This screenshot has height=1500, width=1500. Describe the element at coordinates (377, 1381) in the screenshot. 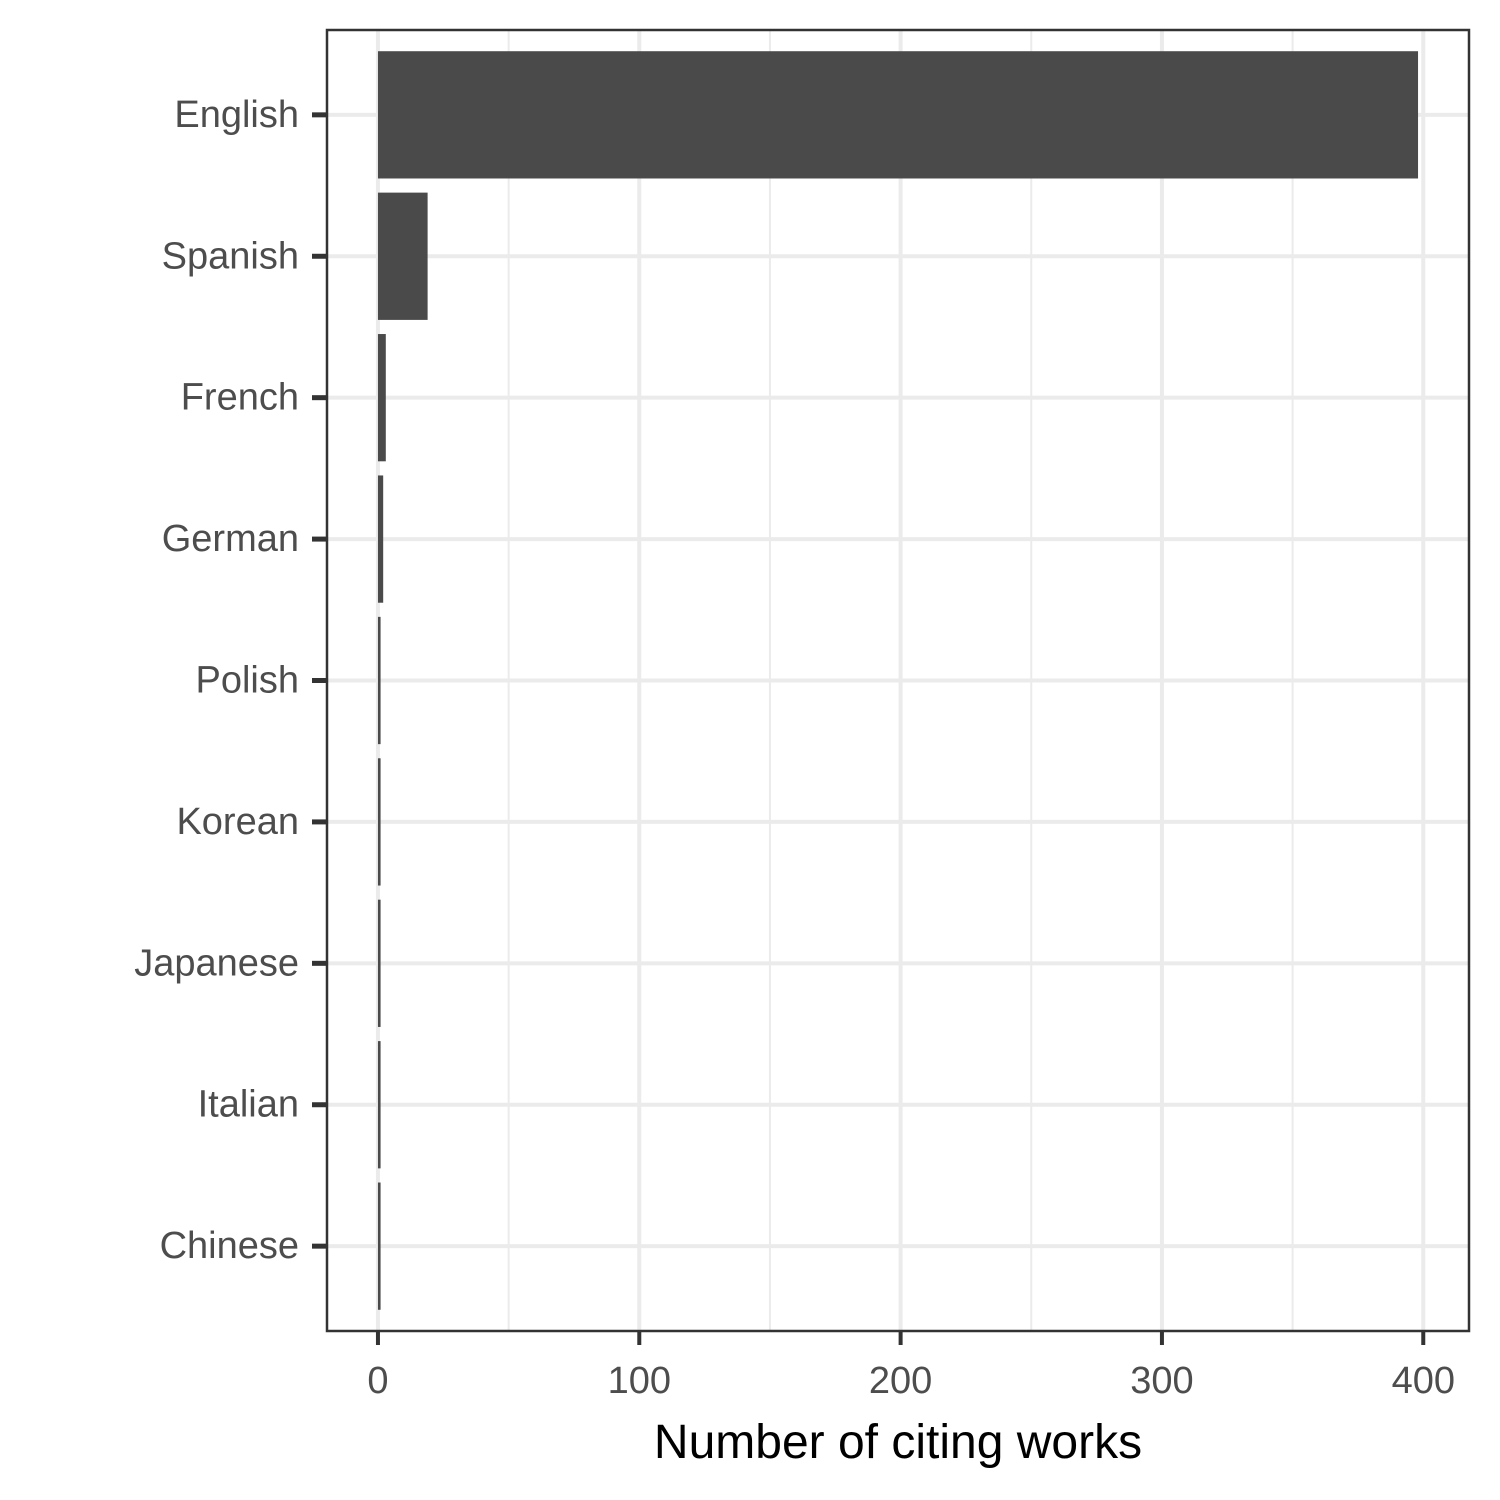

I see `x-tick-label: 0` at that location.